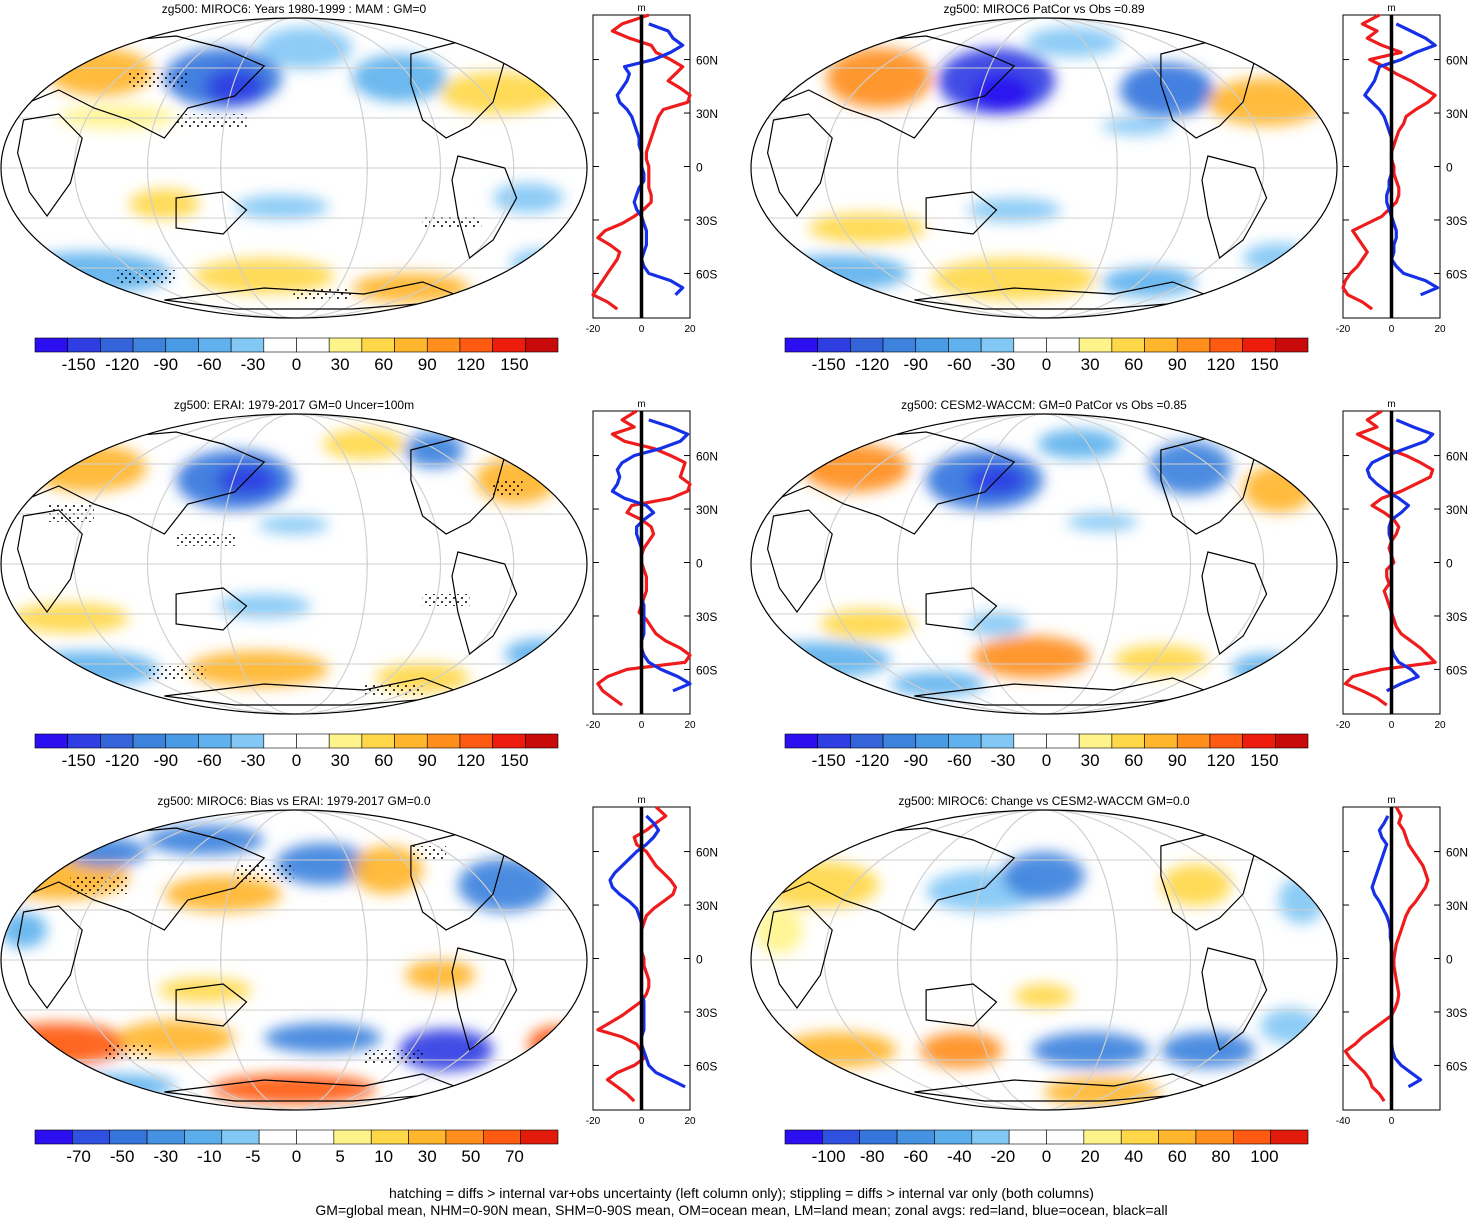  I want to click on anomaly-field, so click(1040, 979).